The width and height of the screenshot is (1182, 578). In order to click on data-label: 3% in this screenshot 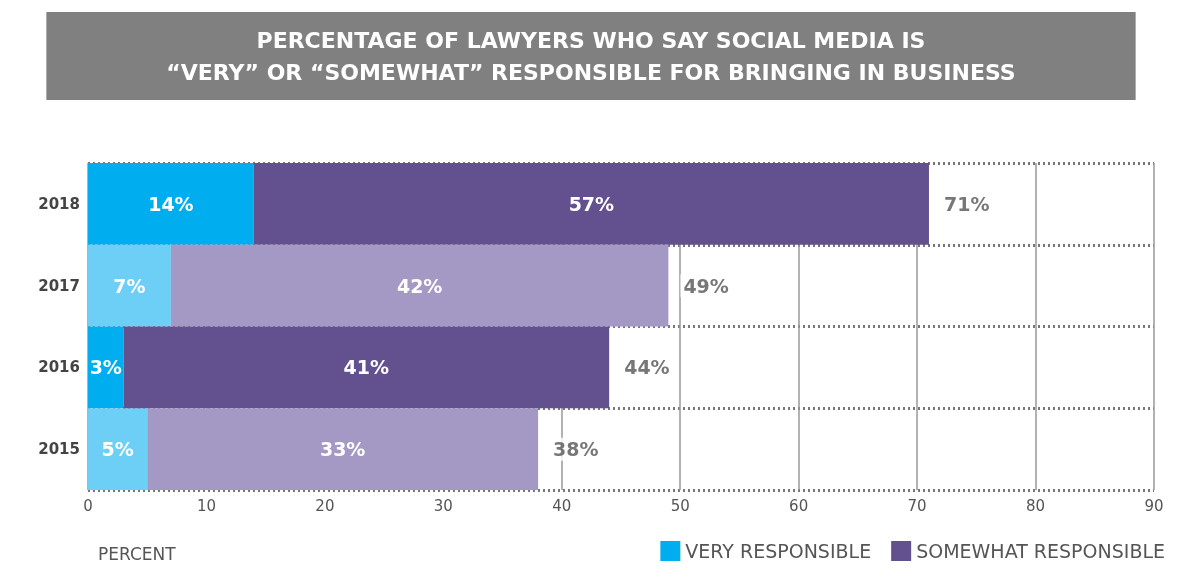, I will do `click(105, 367)`.